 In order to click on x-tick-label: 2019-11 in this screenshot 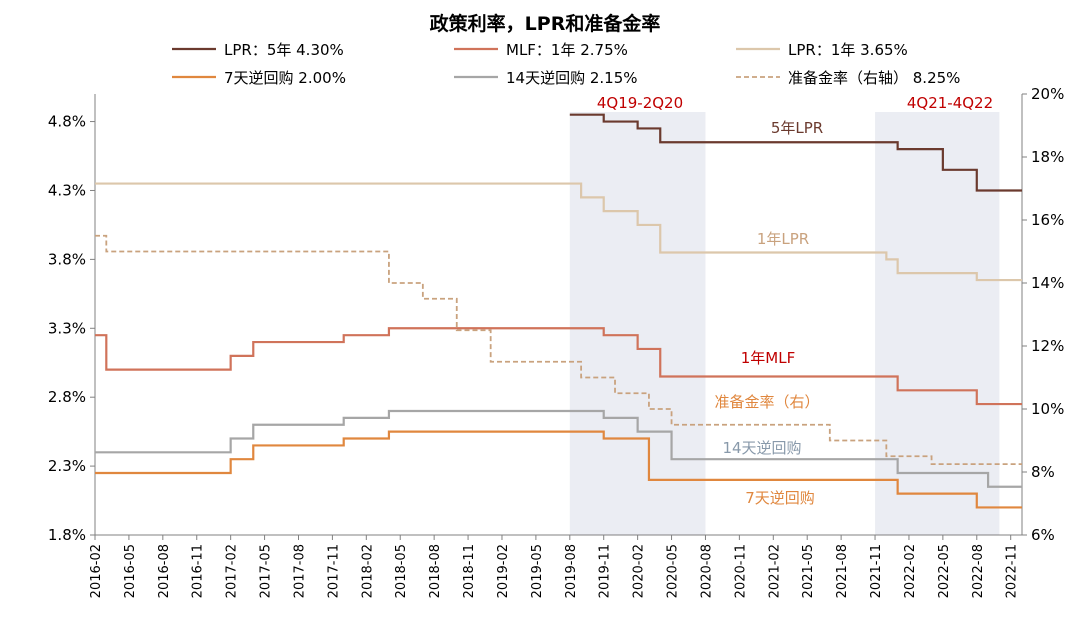, I will do `click(605, 571)`.